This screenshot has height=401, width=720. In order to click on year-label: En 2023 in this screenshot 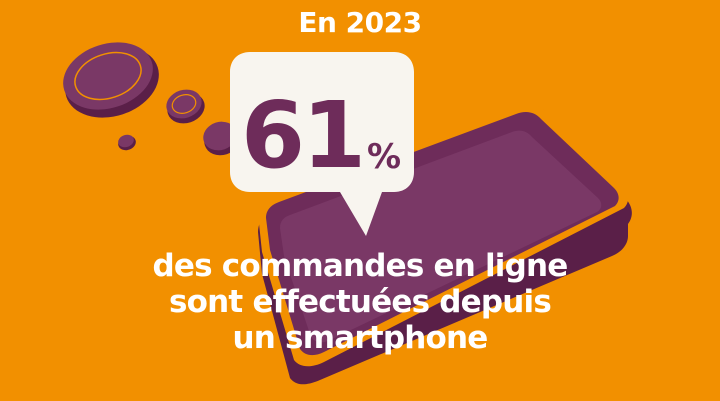, I will do `click(360, 22)`.